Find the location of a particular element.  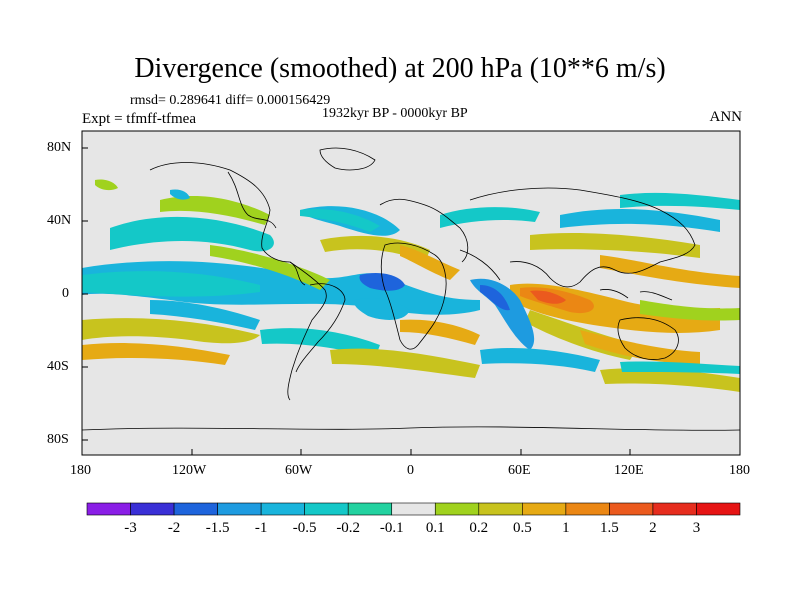

lon-tick-120w: 120W is located at coordinates (189, 470).